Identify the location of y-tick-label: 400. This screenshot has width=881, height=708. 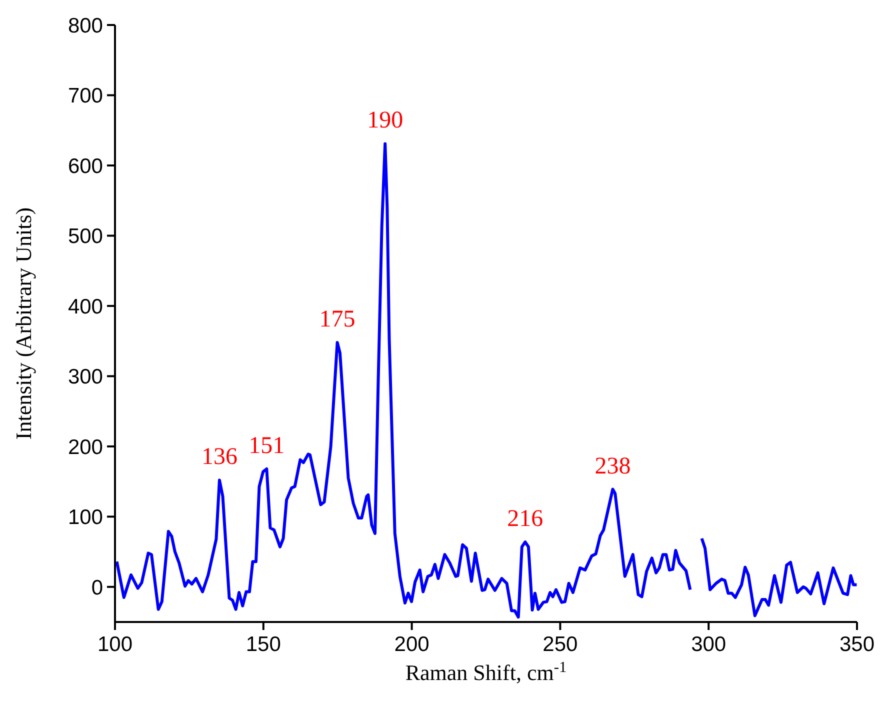
(85, 306).